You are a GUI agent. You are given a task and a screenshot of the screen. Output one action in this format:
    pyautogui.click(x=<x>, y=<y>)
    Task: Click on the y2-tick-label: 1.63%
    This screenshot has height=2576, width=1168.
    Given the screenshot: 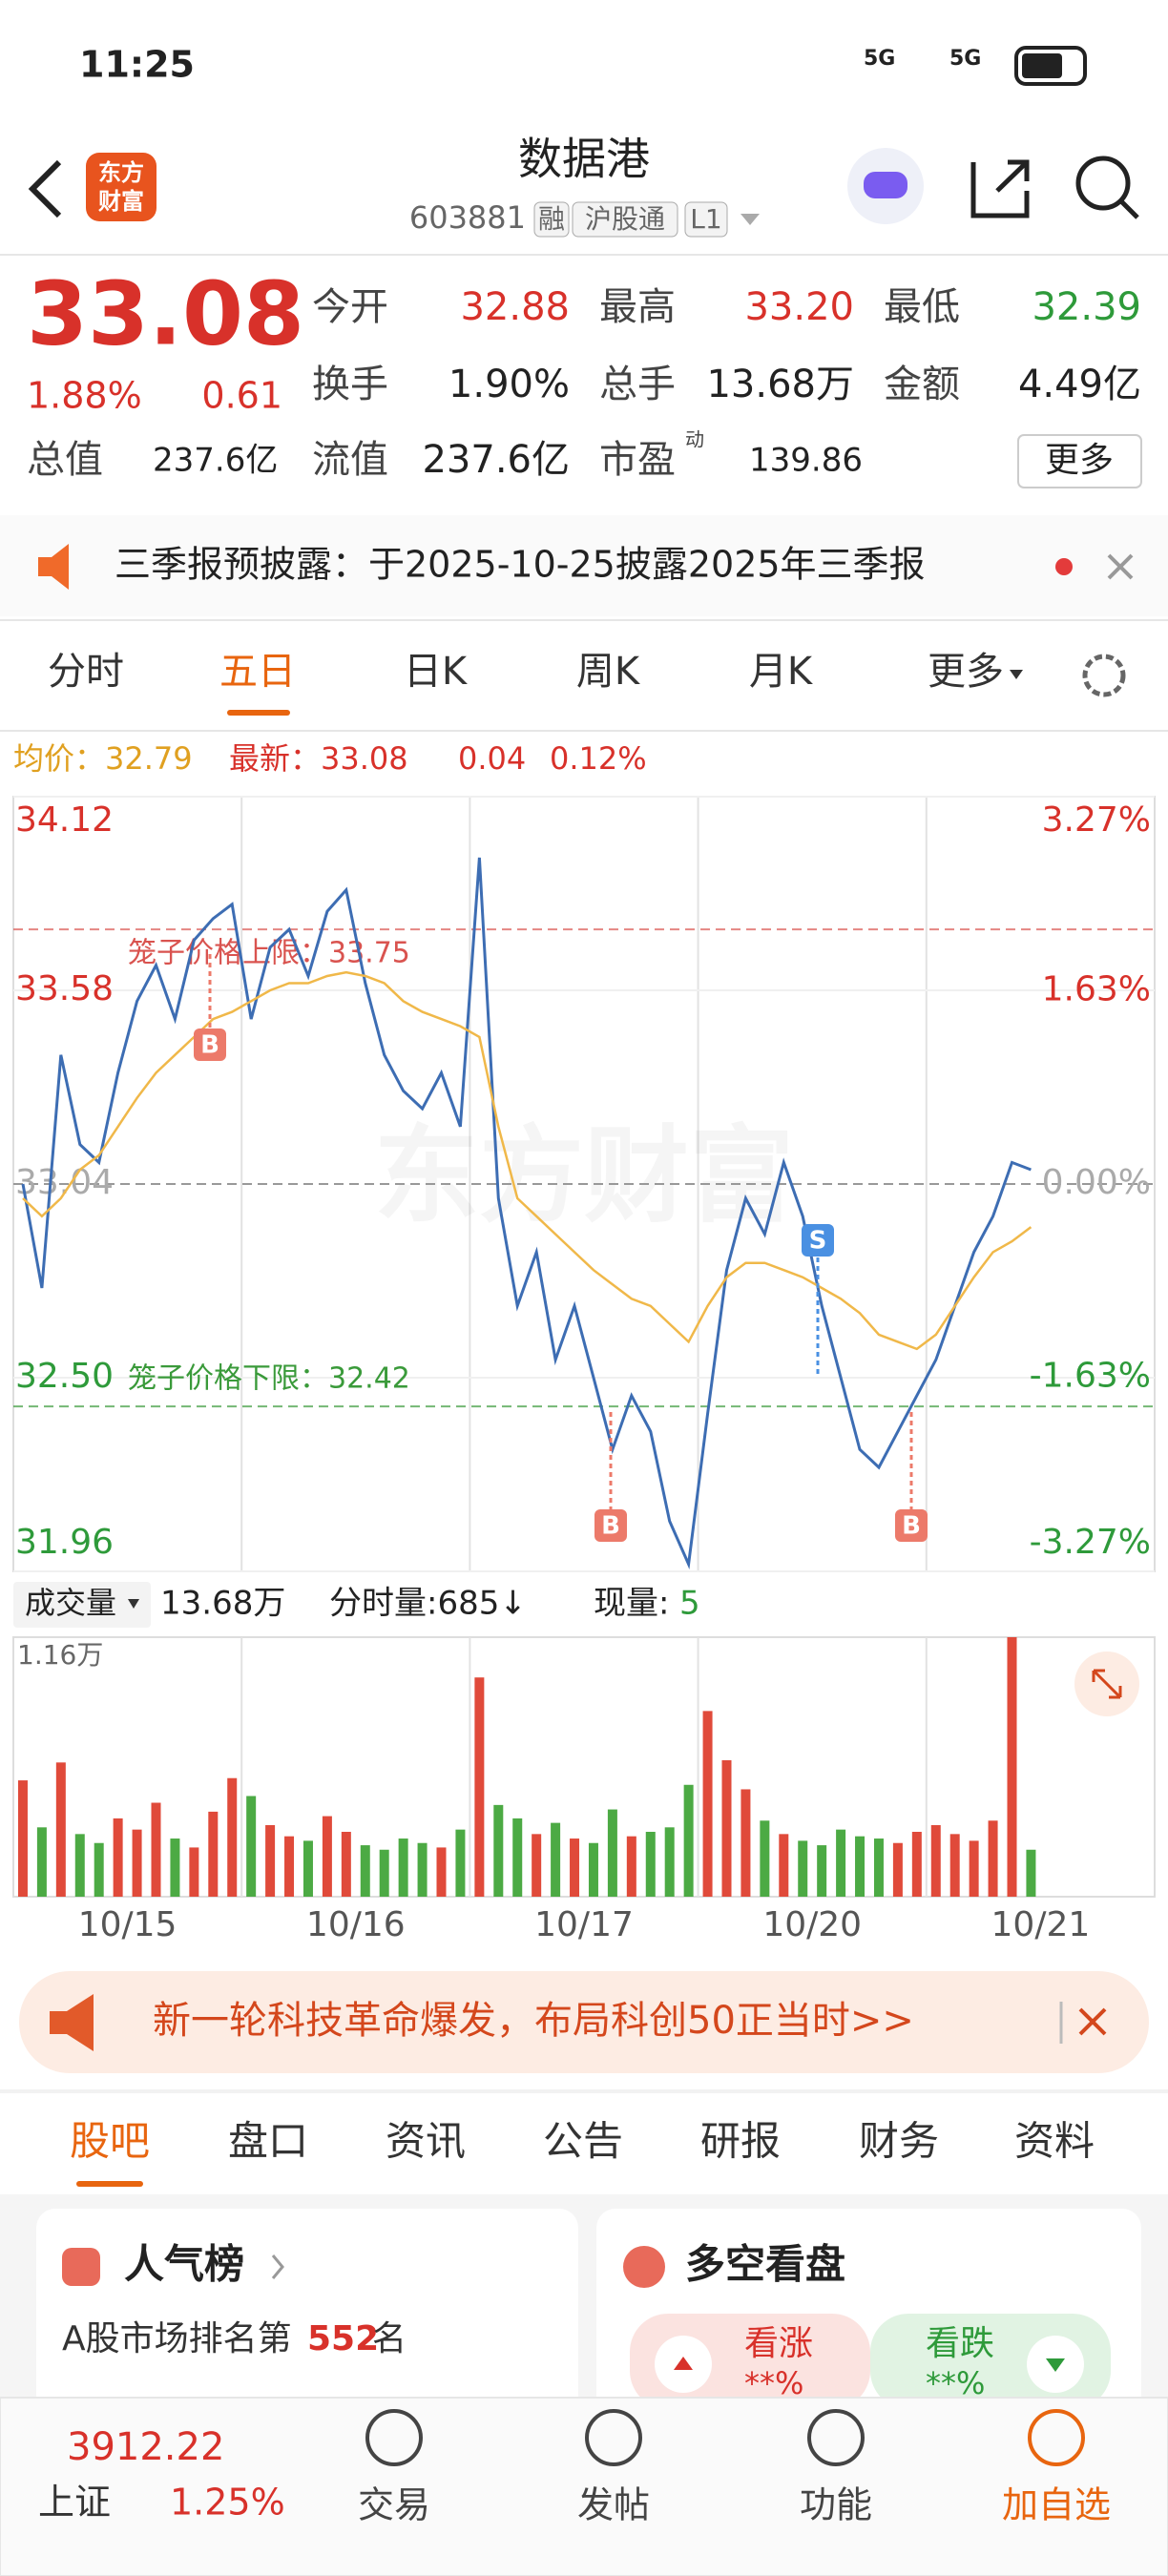 What is the action you would take?
    pyautogui.click(x=1096, y=989)
    